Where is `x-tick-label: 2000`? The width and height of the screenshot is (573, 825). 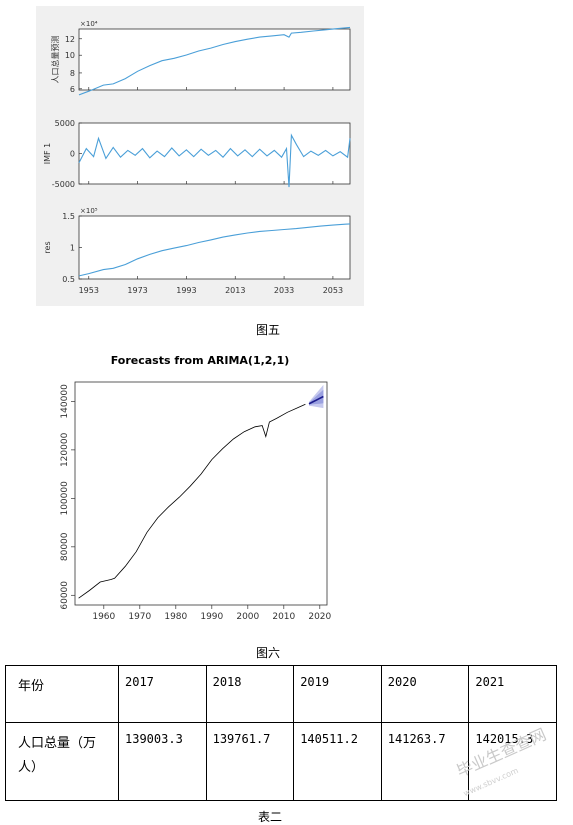
x-tick-label: 2000 is located at coordinates (247, 617).